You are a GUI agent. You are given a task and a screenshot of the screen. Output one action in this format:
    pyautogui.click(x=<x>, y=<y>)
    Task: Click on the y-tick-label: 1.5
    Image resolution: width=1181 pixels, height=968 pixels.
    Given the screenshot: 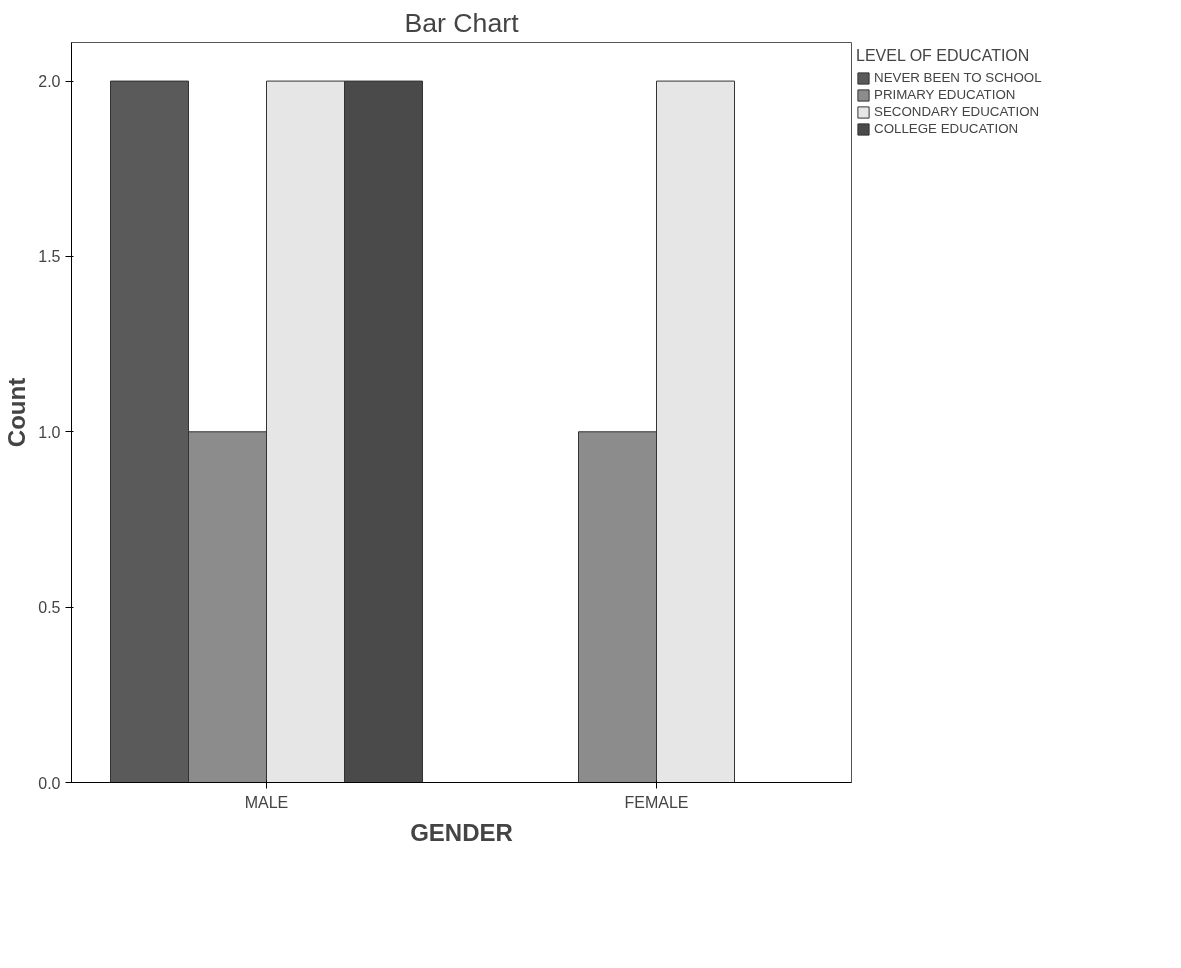 What is the action you would take?
    pyautogui.click(x=49, y=257)
    